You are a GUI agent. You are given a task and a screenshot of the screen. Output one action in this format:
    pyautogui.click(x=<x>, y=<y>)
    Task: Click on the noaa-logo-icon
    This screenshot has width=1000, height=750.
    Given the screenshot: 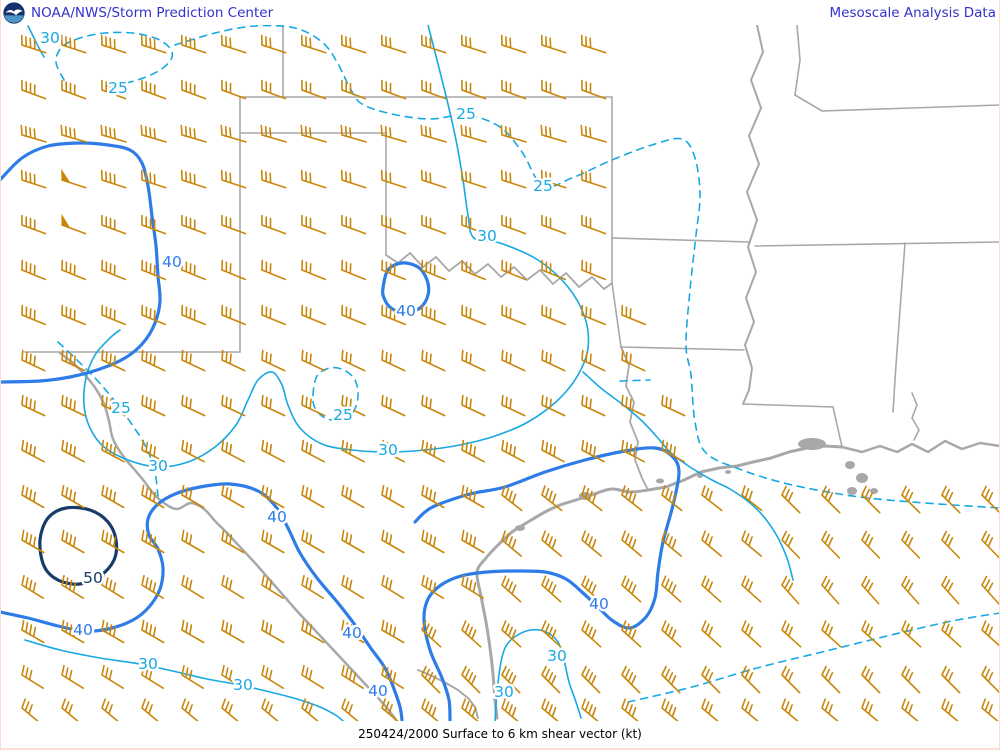 What is the action you would take?
    pyautogui.click(x=14, y=13)
    